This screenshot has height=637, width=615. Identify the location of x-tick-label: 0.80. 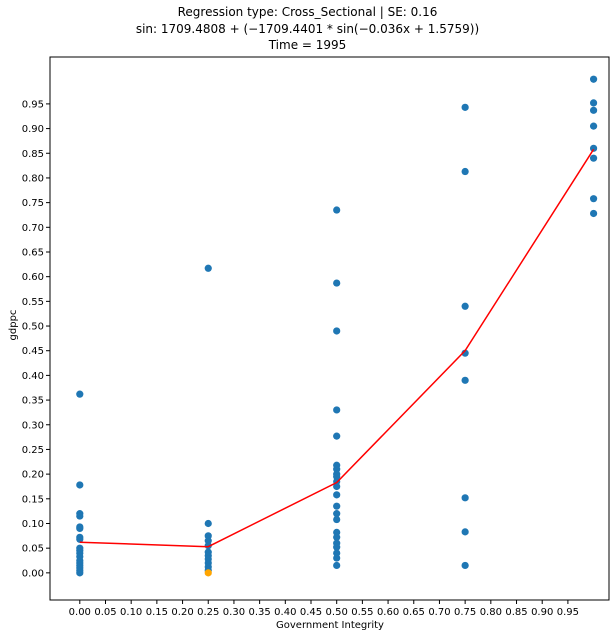
(491, 612).